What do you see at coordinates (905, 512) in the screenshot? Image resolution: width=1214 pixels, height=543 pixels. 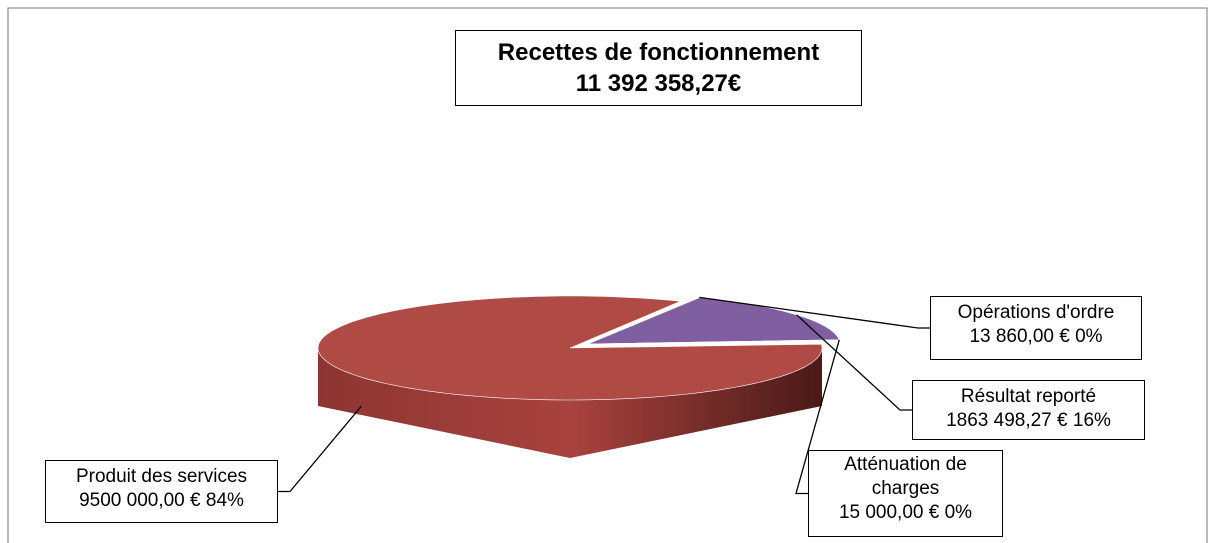 I see `value-label: 15 000,00 € 0%` at bounding box center [905, 512].